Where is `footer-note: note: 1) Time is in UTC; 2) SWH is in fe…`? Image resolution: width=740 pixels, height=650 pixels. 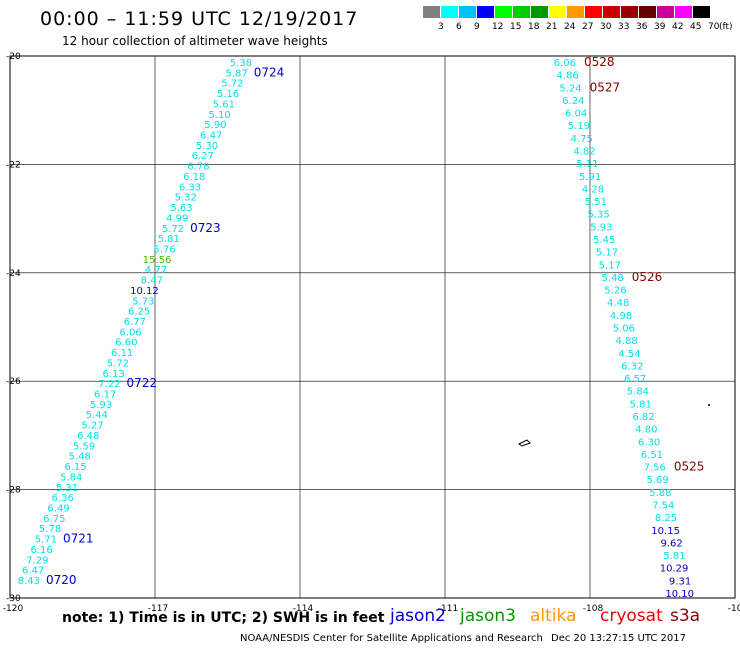 footer-note: note: 1) Time is in UTC; 2) SWH is in fe… is located at coordinates (223, 618).